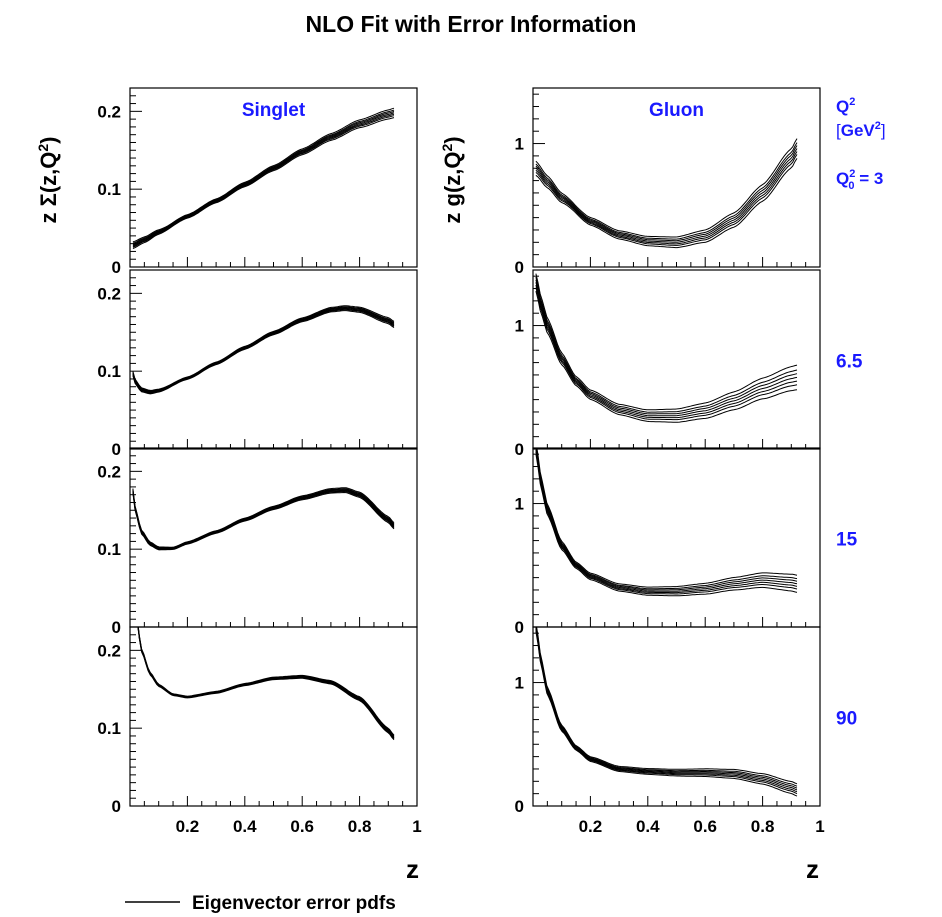  Describe the element at coordinates (878, 126) in the screenshot. I see `q2-unit-sup: 2` at that location.